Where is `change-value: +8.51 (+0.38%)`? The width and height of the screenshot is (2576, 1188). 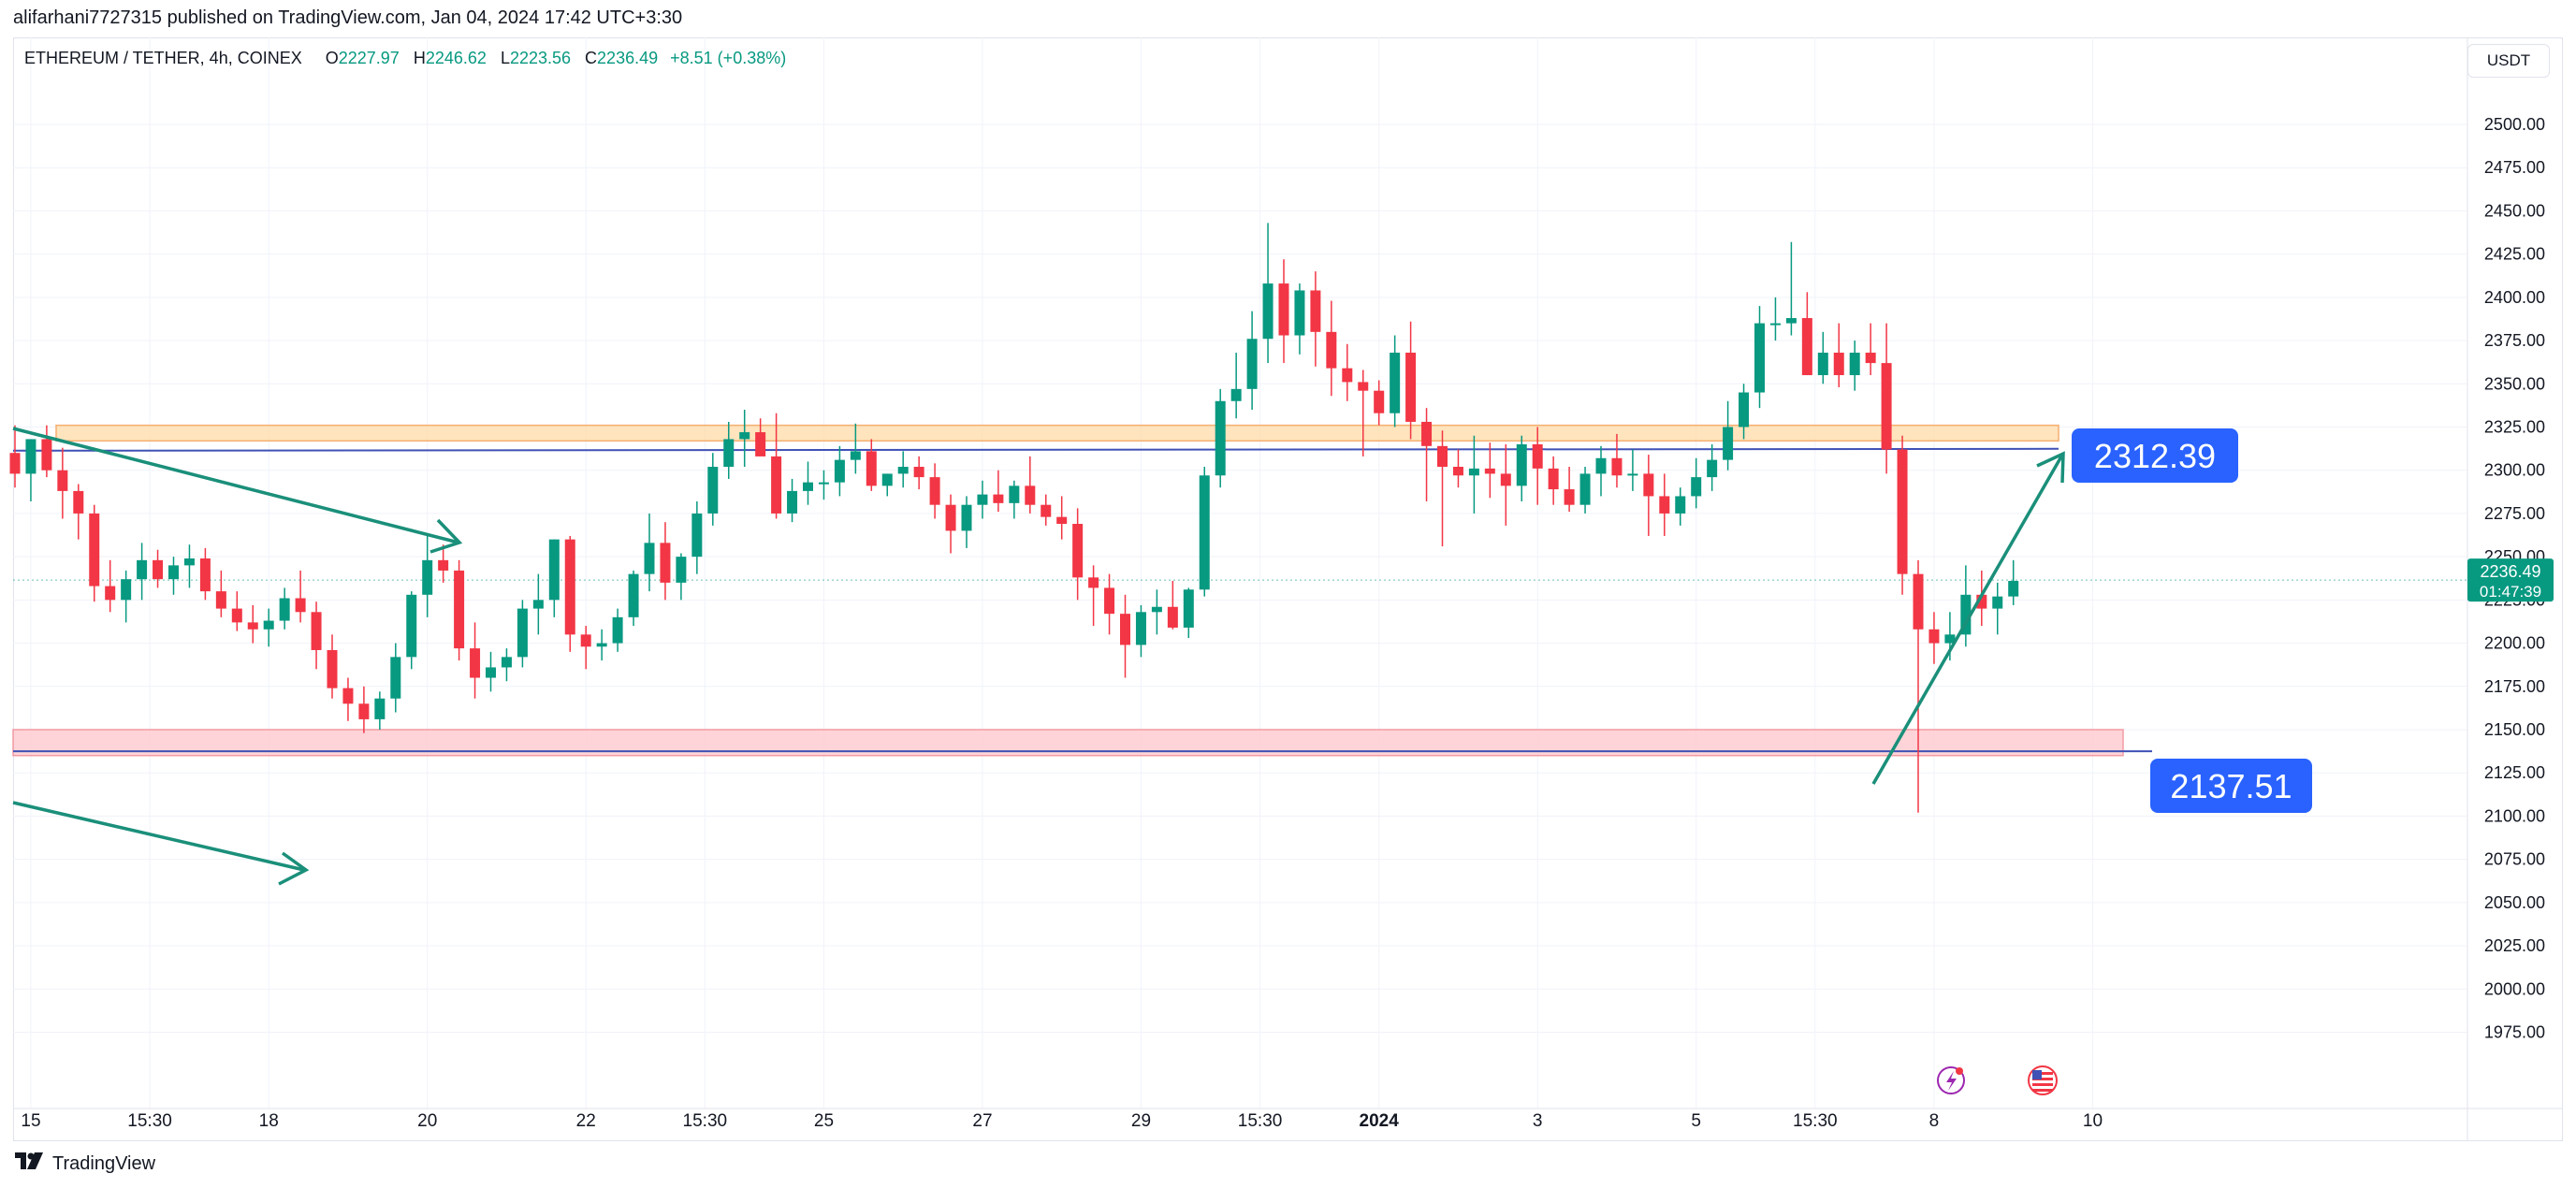 change-value: +8.51 (+0.38%) is located at coordinates (728, 58).